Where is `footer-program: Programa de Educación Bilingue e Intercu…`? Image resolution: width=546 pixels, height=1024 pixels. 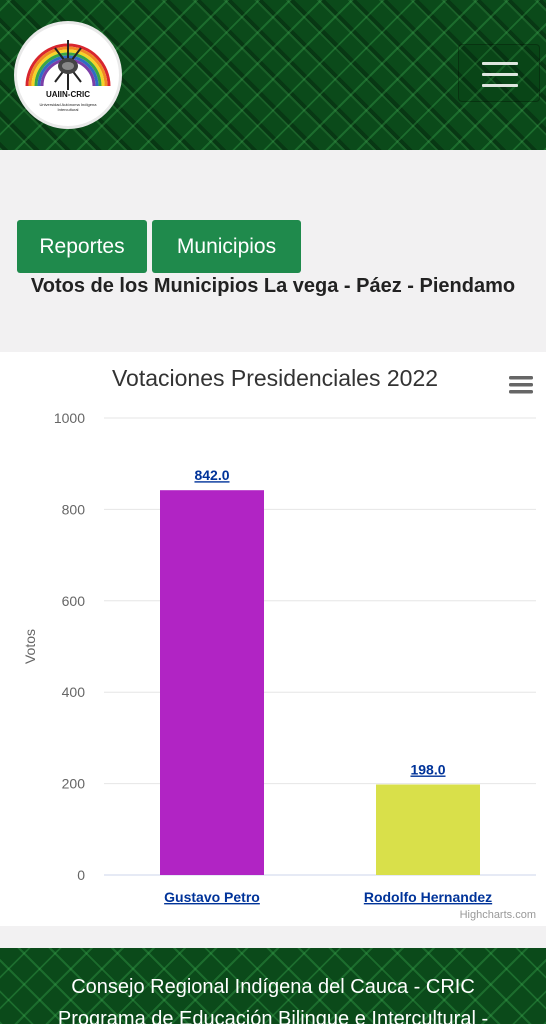 footer-program: Programa de Educación Bilingue e Intercu… is located at coordinates (273, 1016).